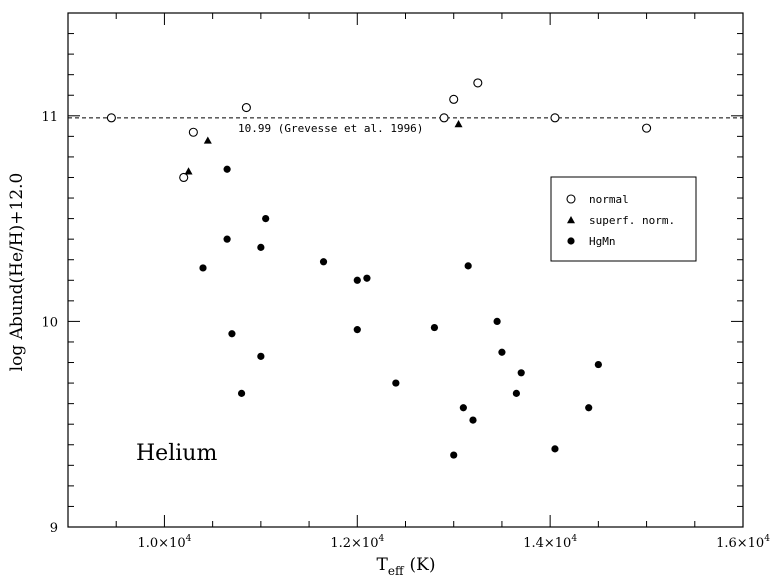 The height and width of the screenshot is (577, 776). I want to click on legend: normal superf. norm. HgMn, so click(623, 219).